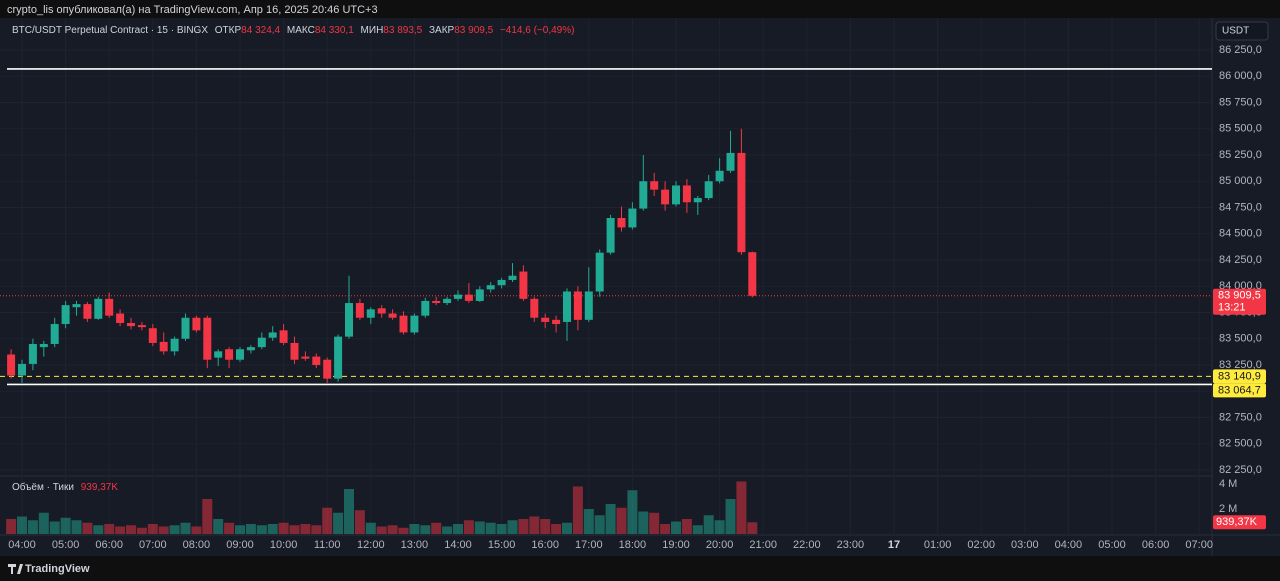 This screenshot has height=581, width=1280. What do you see at coordinates (1232, 308) in the screenshot?
I see `price-tag-countdown: 13:21` at bounding box center [1232, 308].